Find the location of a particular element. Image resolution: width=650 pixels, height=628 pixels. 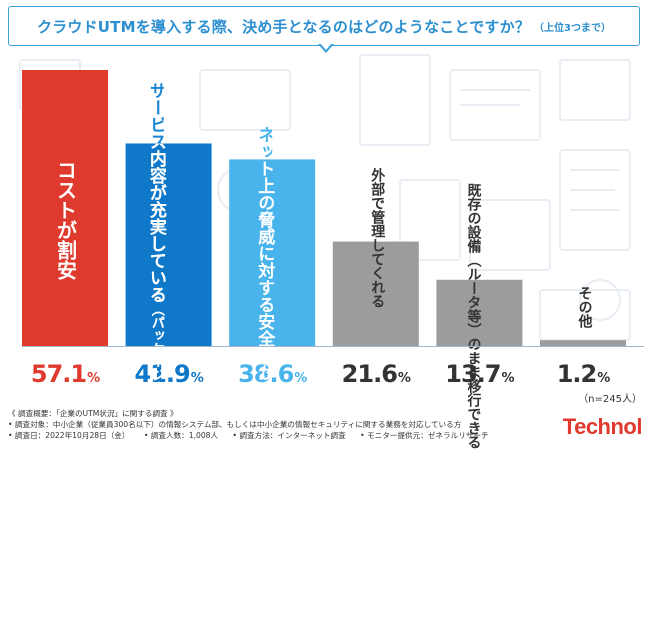

value-label-1: 57.1% is located at coordinates (65, 374).